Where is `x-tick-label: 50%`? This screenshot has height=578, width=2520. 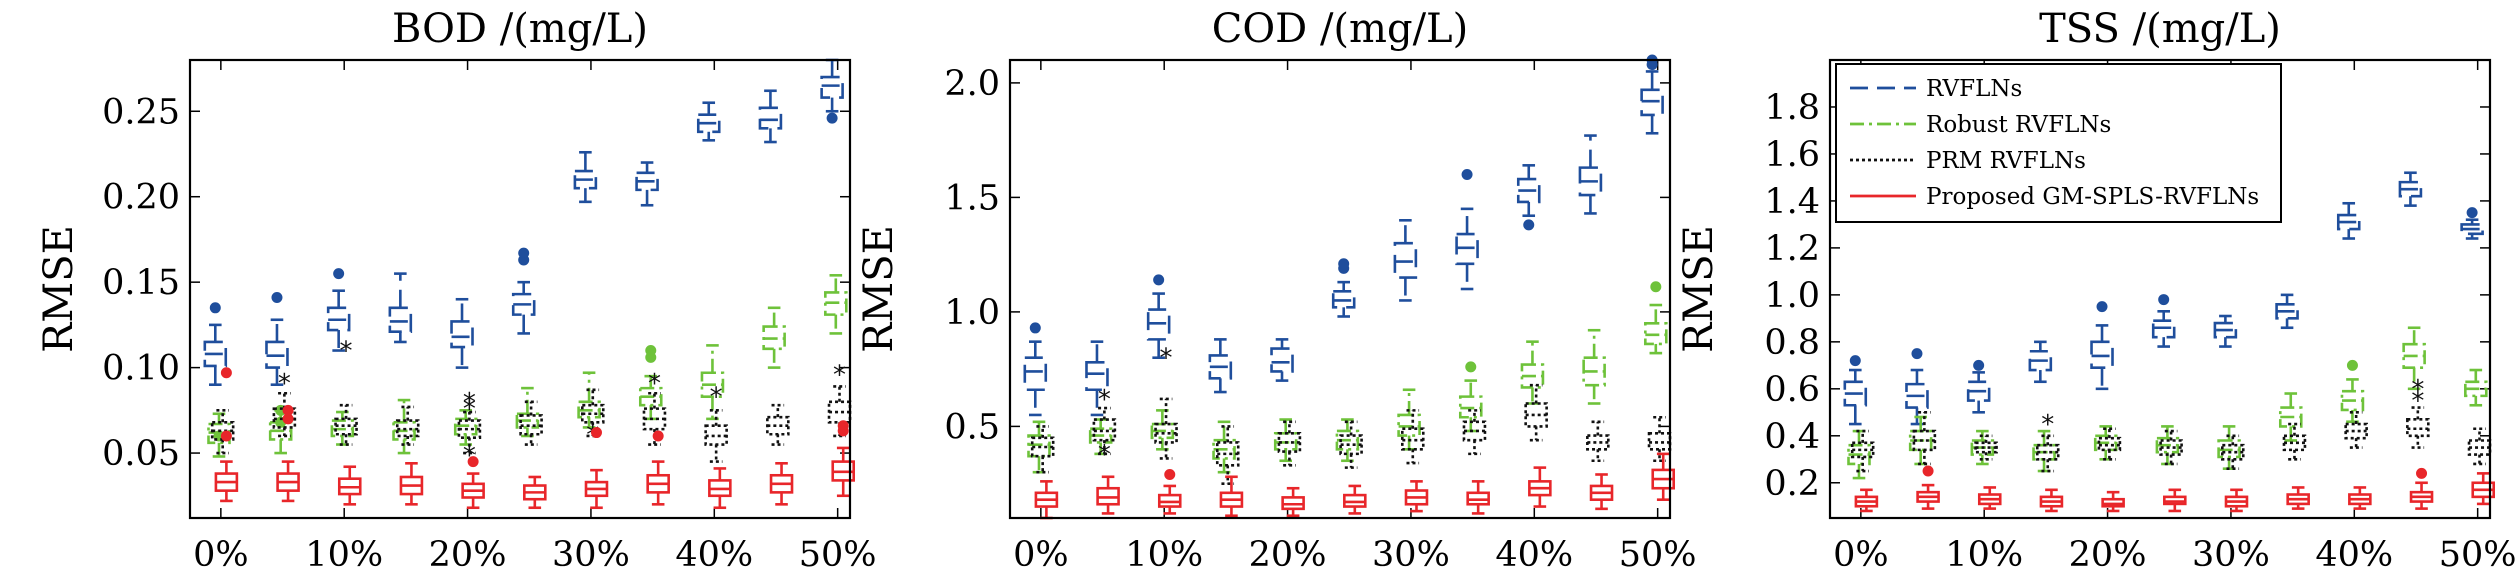
x-tick-label: 50% is located at coordinates (1658, 555).